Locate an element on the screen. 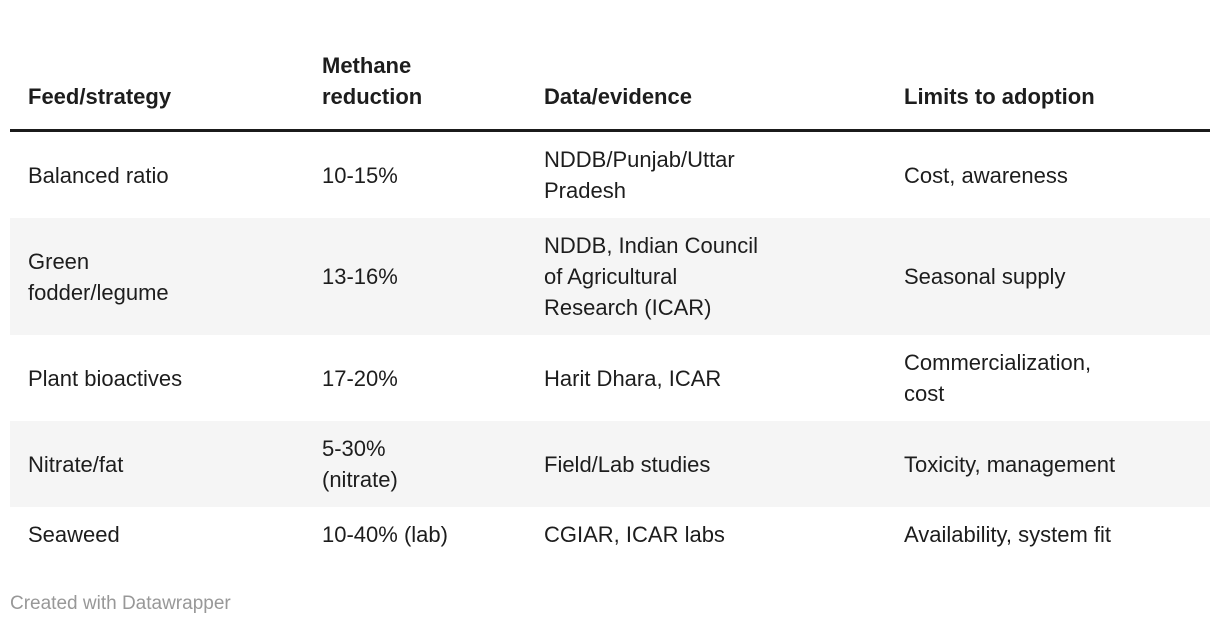  cell-limits-to-adoption: Availability, system fit is located at coordinates (1008, 534).